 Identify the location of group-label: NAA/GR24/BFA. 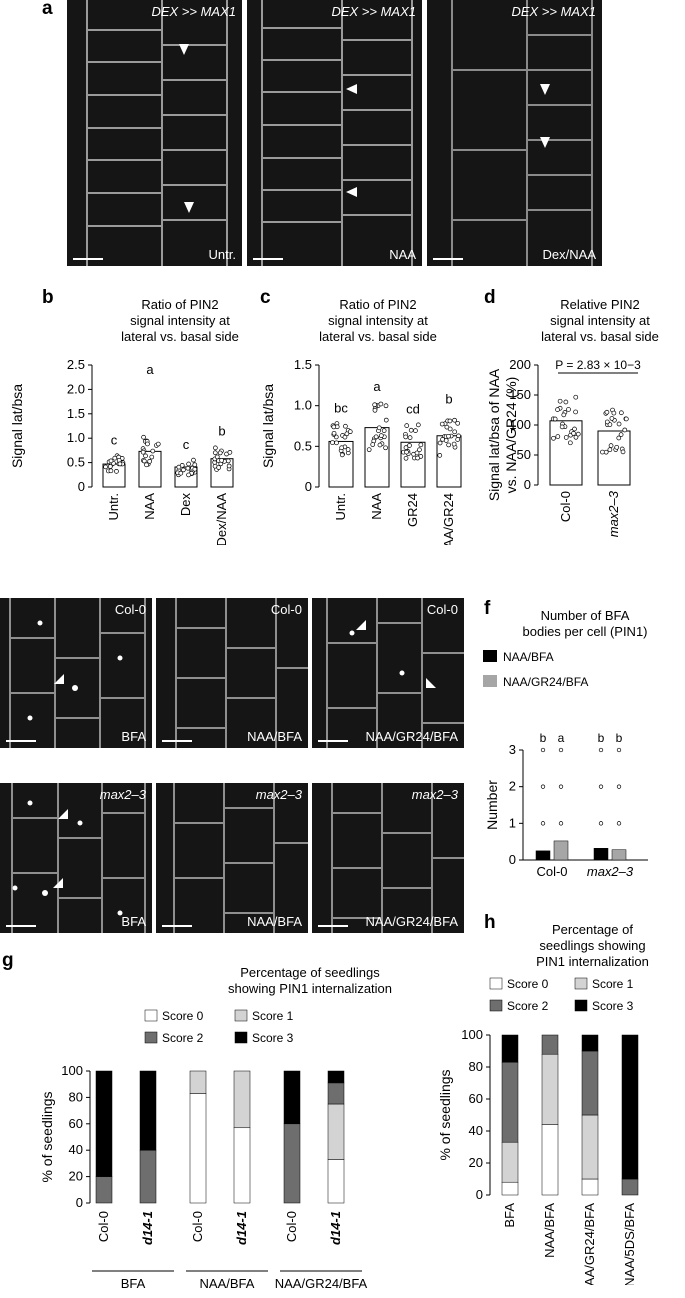
(321, 1283).